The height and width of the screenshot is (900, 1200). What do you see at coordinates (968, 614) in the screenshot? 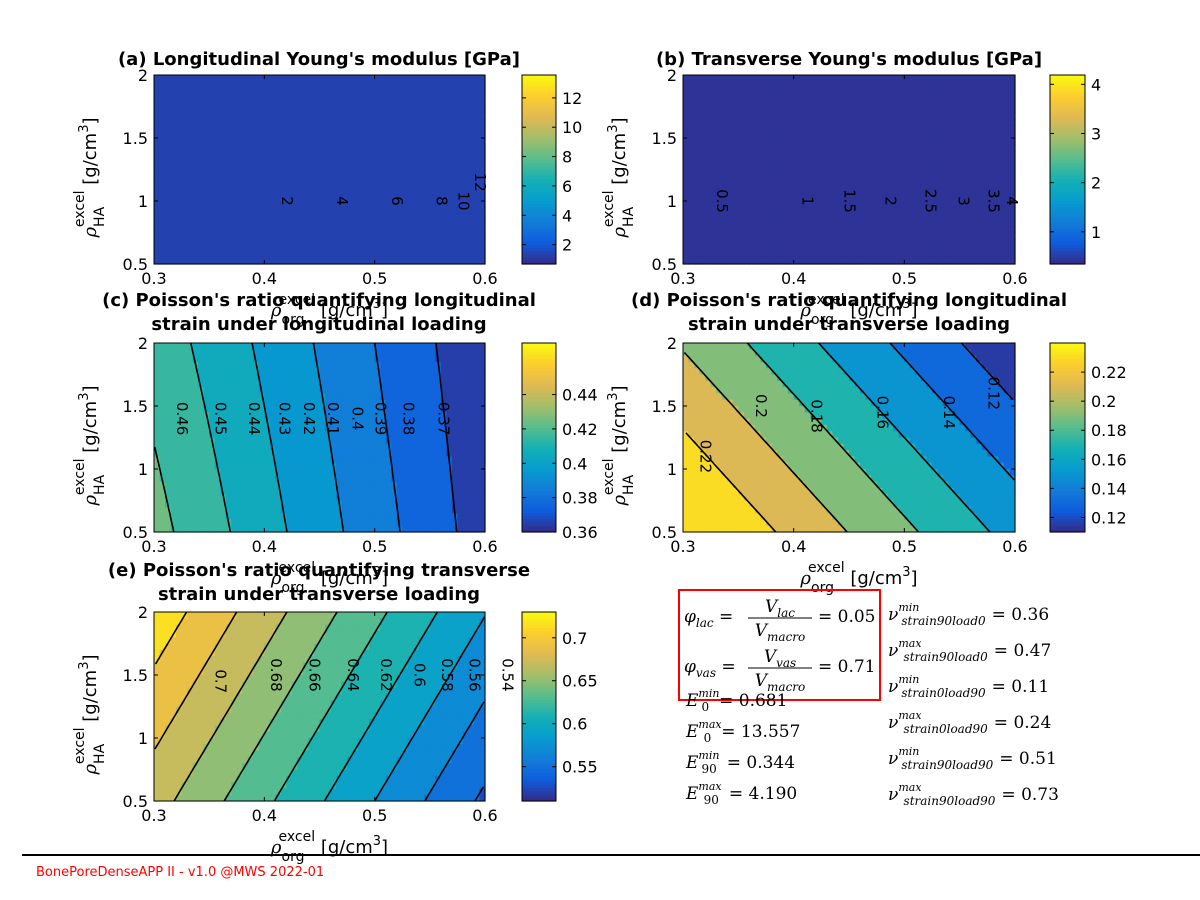
I see `poisson-strain90load0-min: νmin strain90load0 = 0.36` at bounding box center [968, 614].